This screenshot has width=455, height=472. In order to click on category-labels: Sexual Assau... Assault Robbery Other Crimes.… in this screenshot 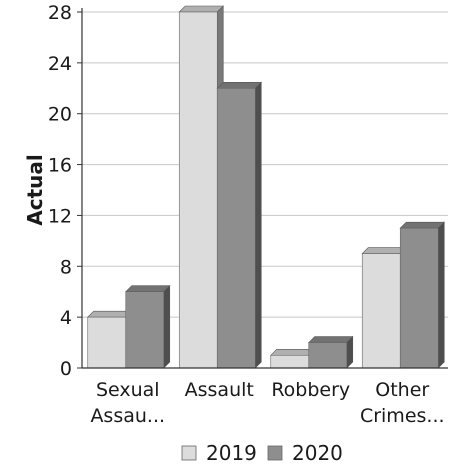, I will do `click(267, 403)`.